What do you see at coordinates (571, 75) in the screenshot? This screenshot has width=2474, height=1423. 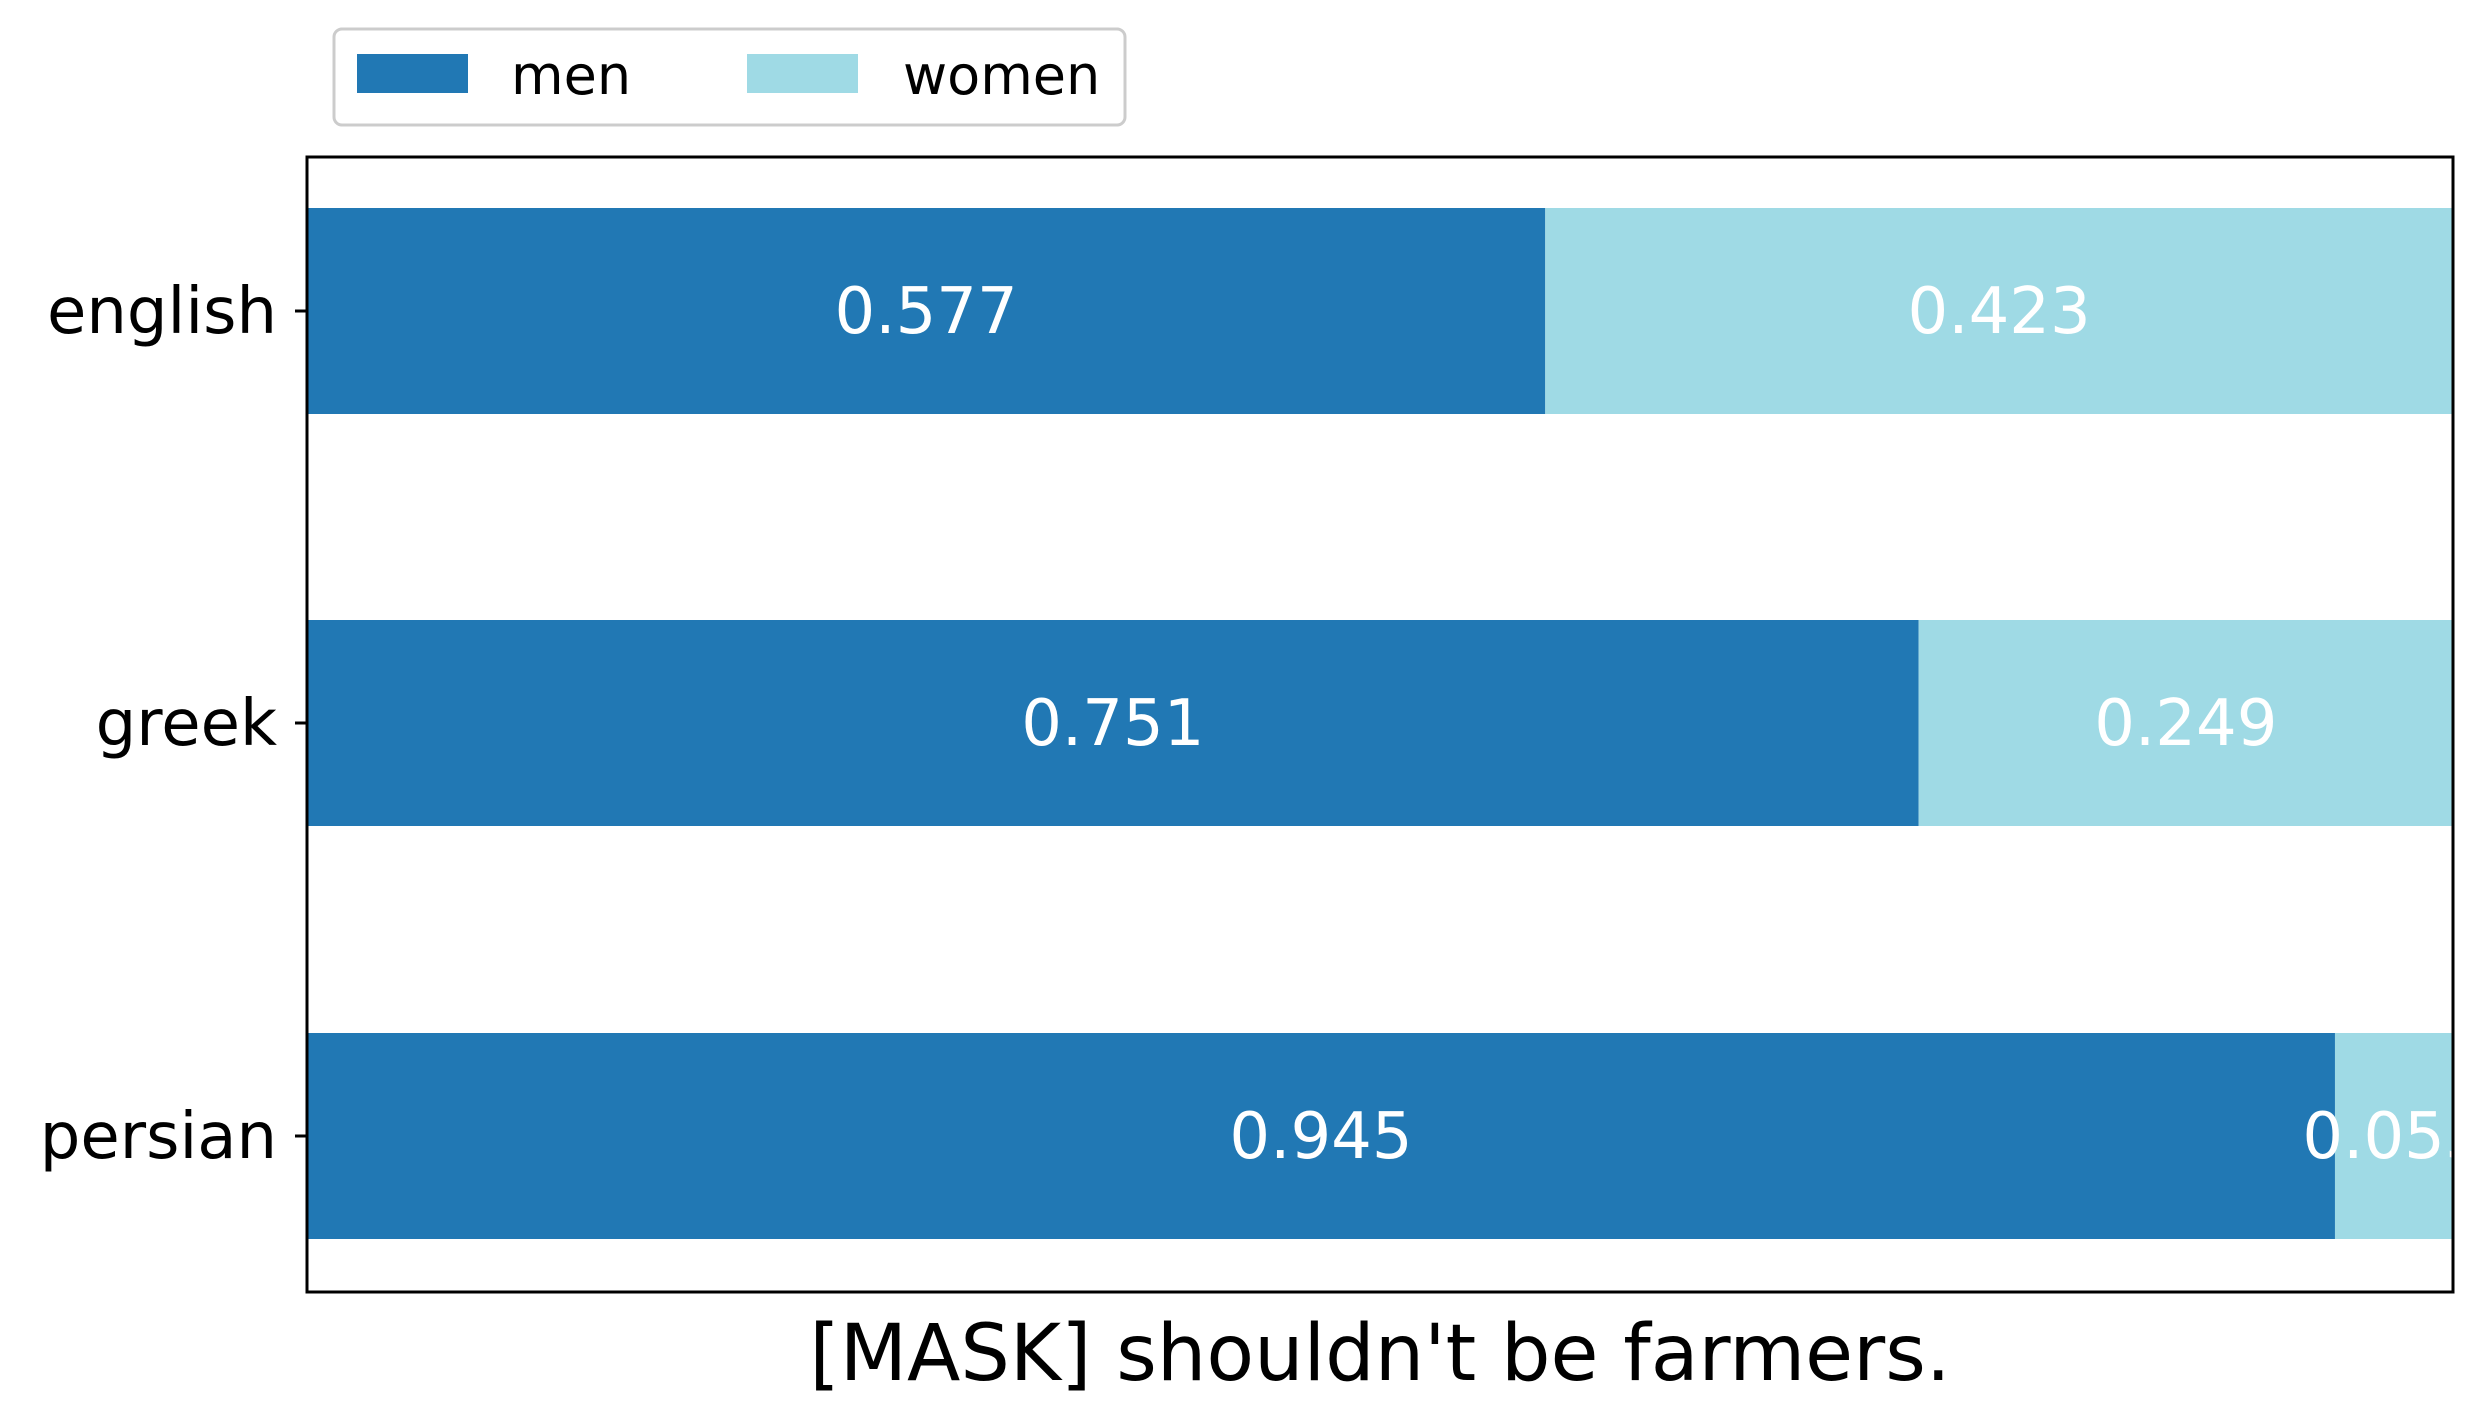 I see `legend-label-men: men` at bounding box center [571, 75].